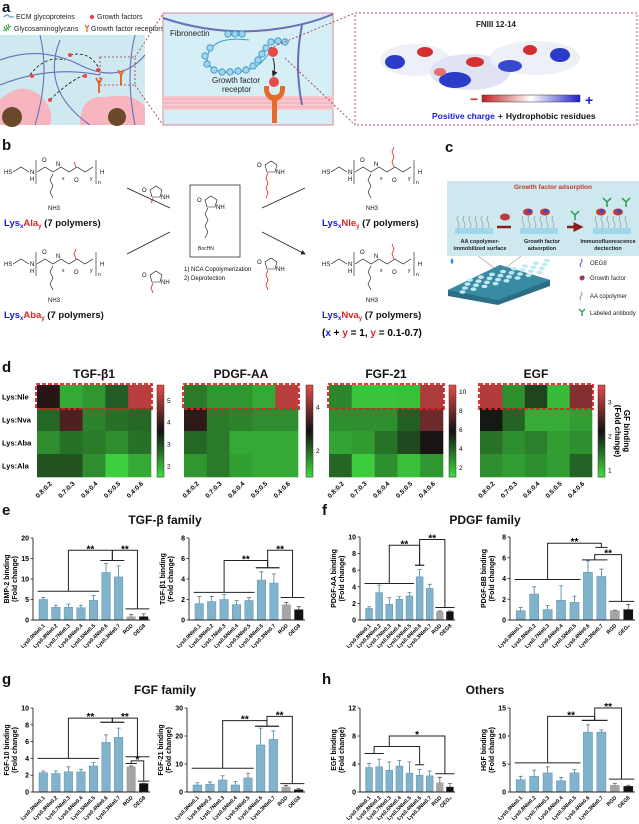 The height and width of the screenshot is (824, 639). What do you see at coordinates (624, 802) in the screenshot?
I see `category-label: OEG8` at bounding box center [624, 802].